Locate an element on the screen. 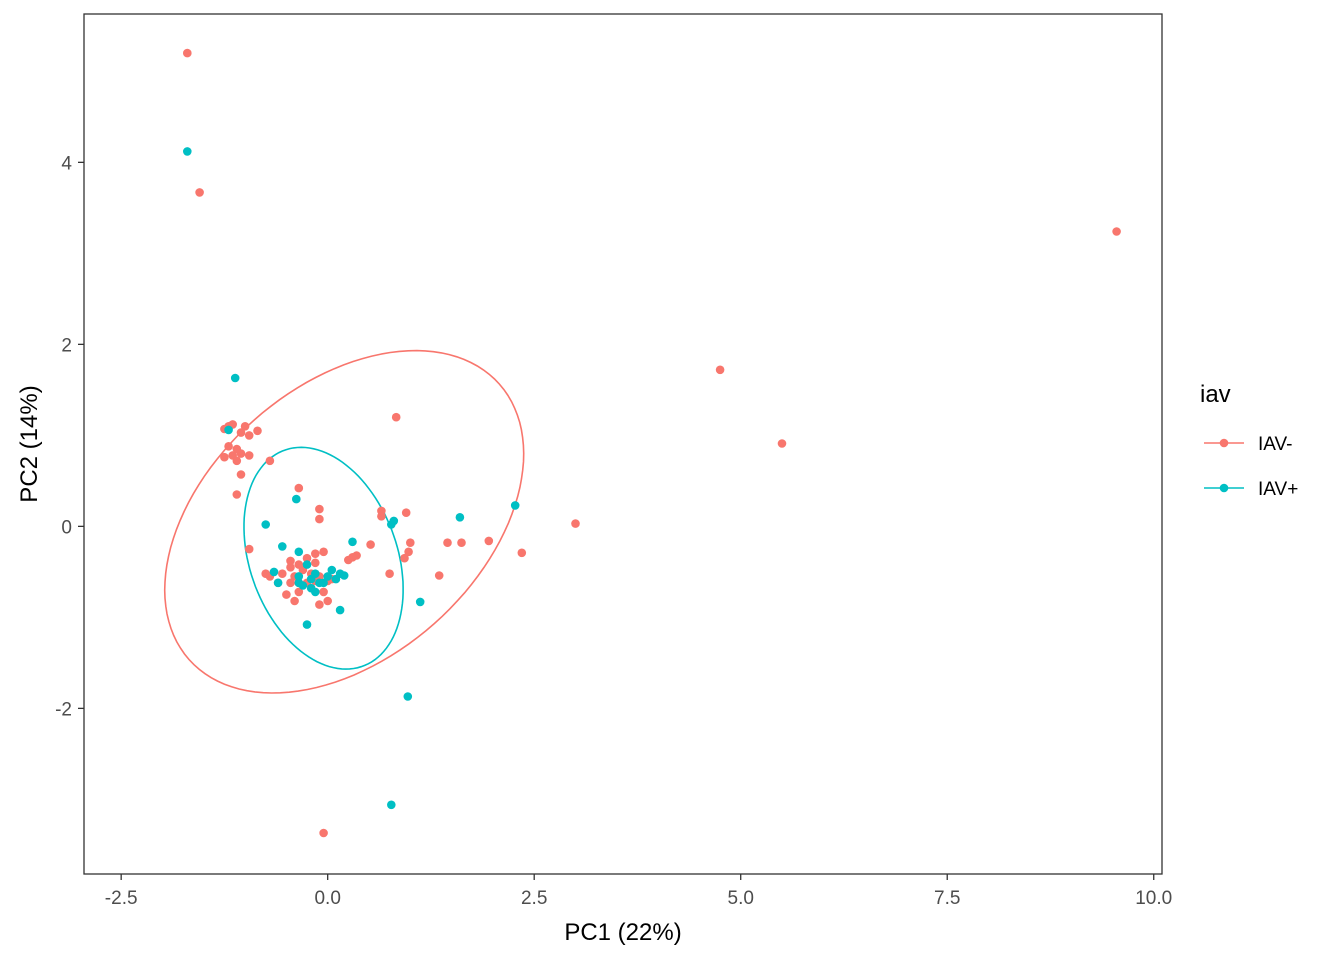 The image size is (1344, 960). x-tick-label: 5.0 is located at coordinates (741, 898).